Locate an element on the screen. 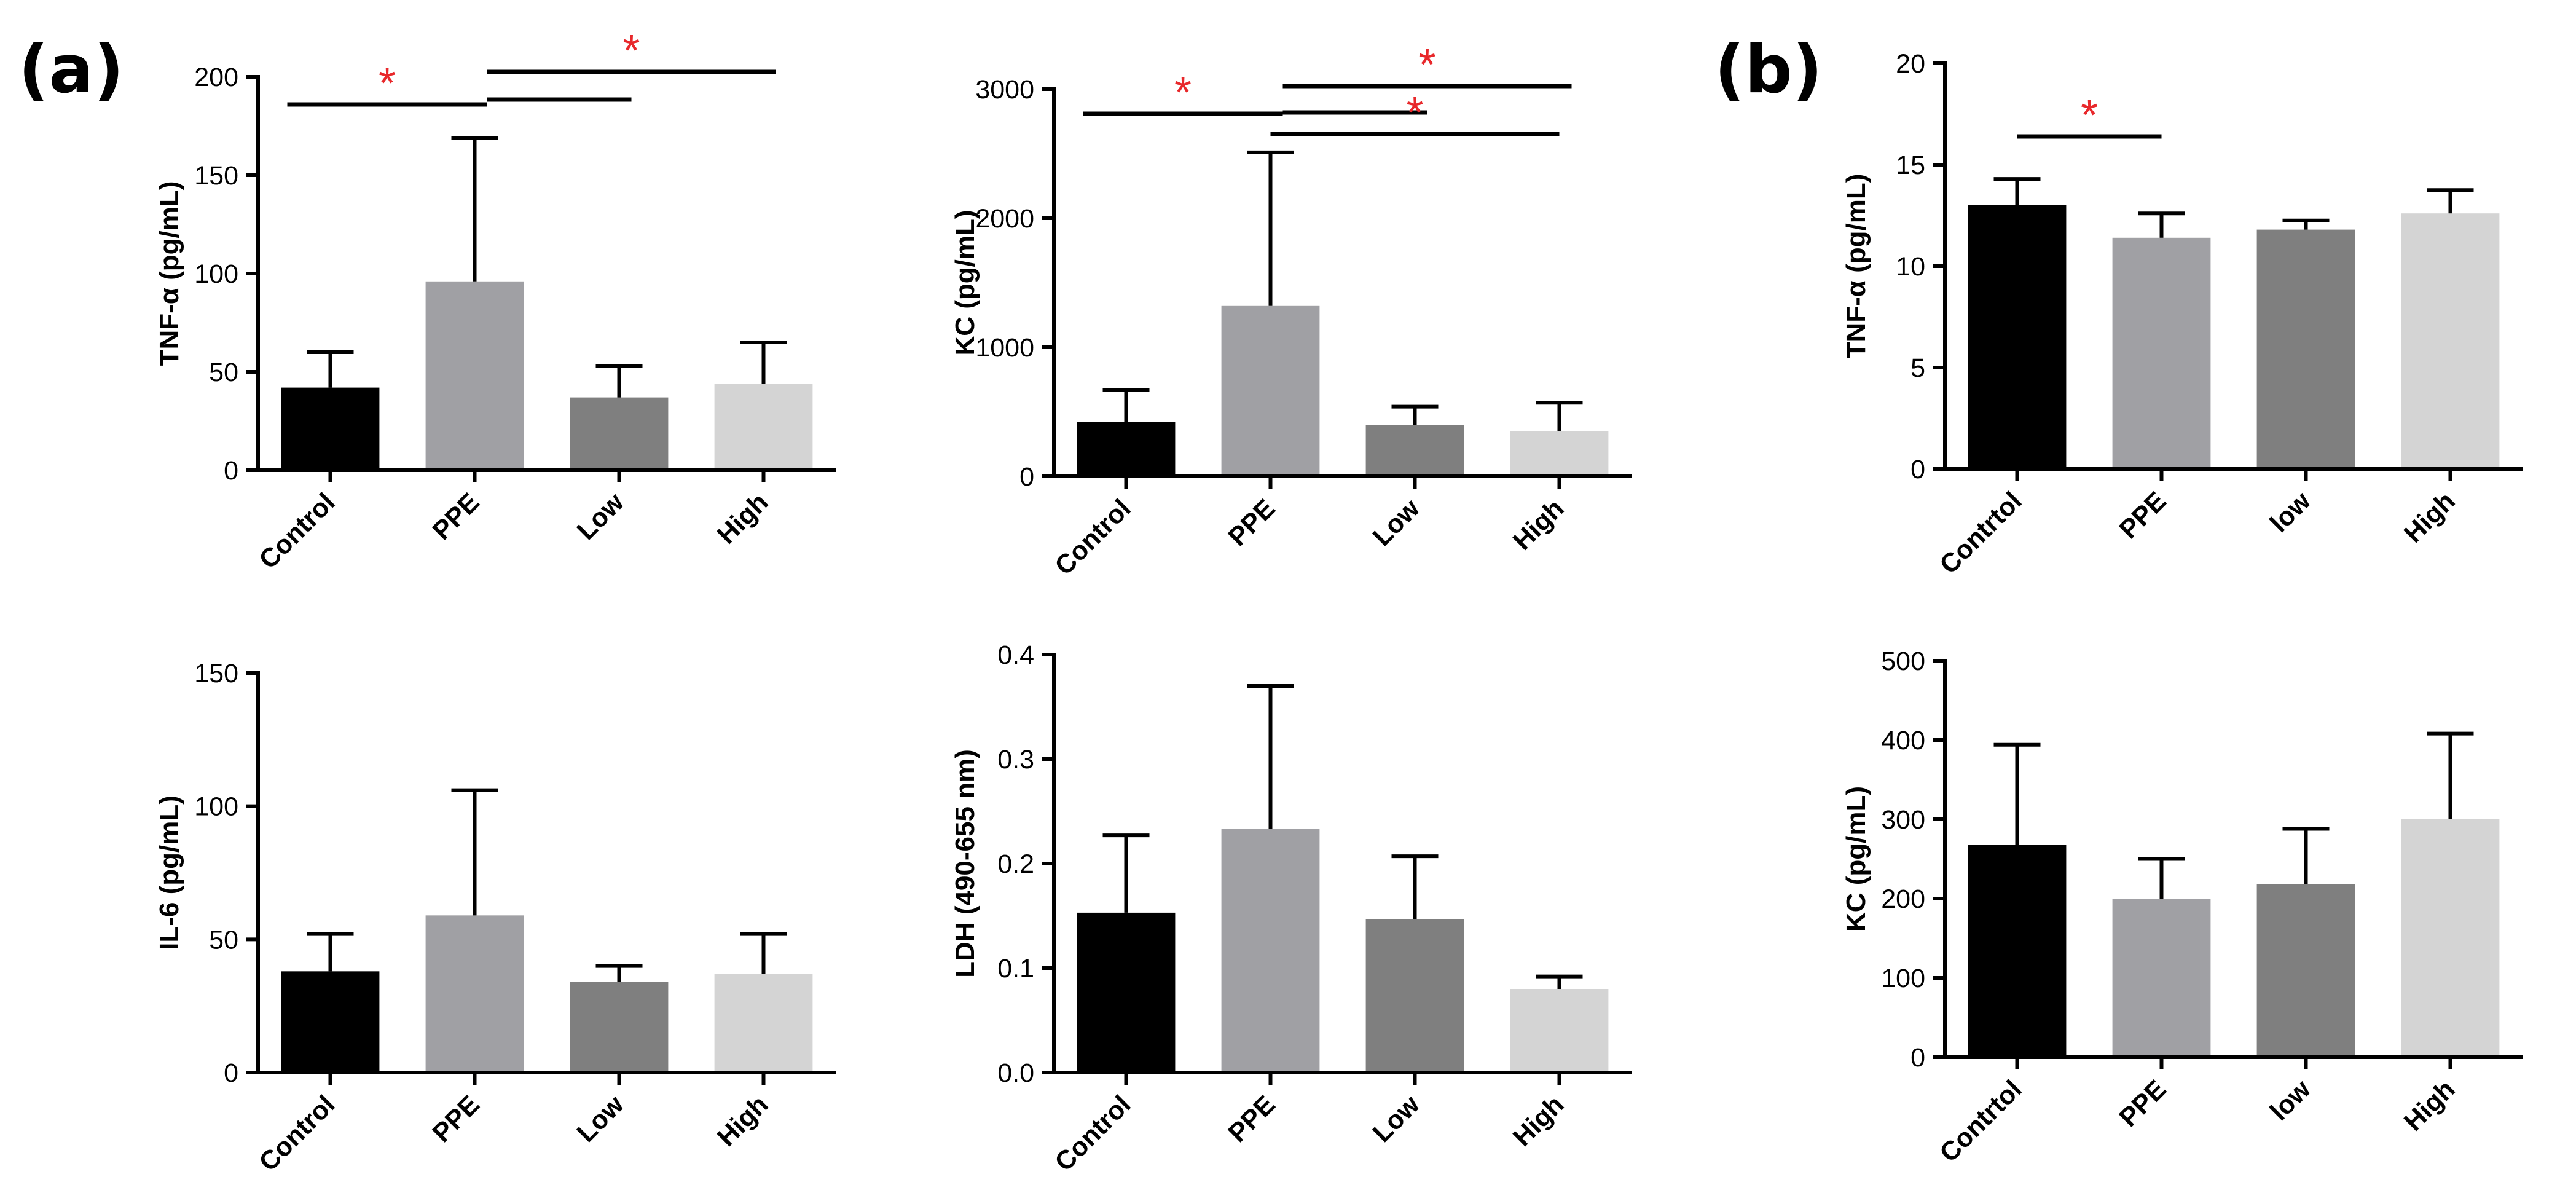  category-label-a_kc-2: Low is located at coordinates (1396, 523).